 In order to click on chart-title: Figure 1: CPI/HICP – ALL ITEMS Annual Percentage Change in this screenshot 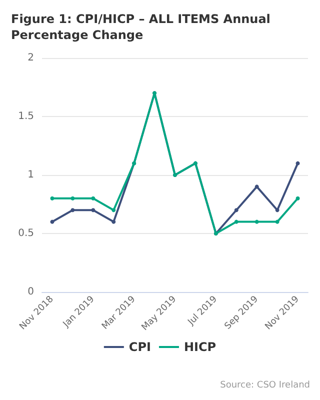, I will do `click(143, 27)`.